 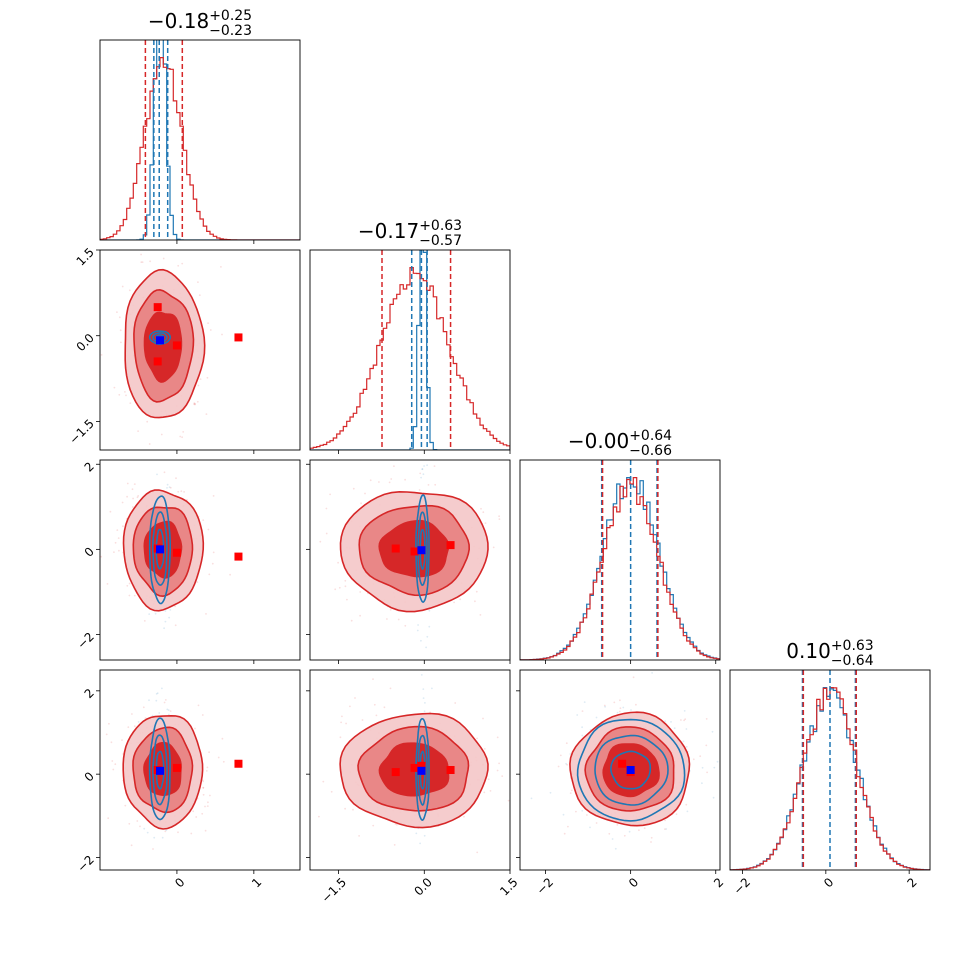 I want to click on panel-frame, so click(x=410, y=350).